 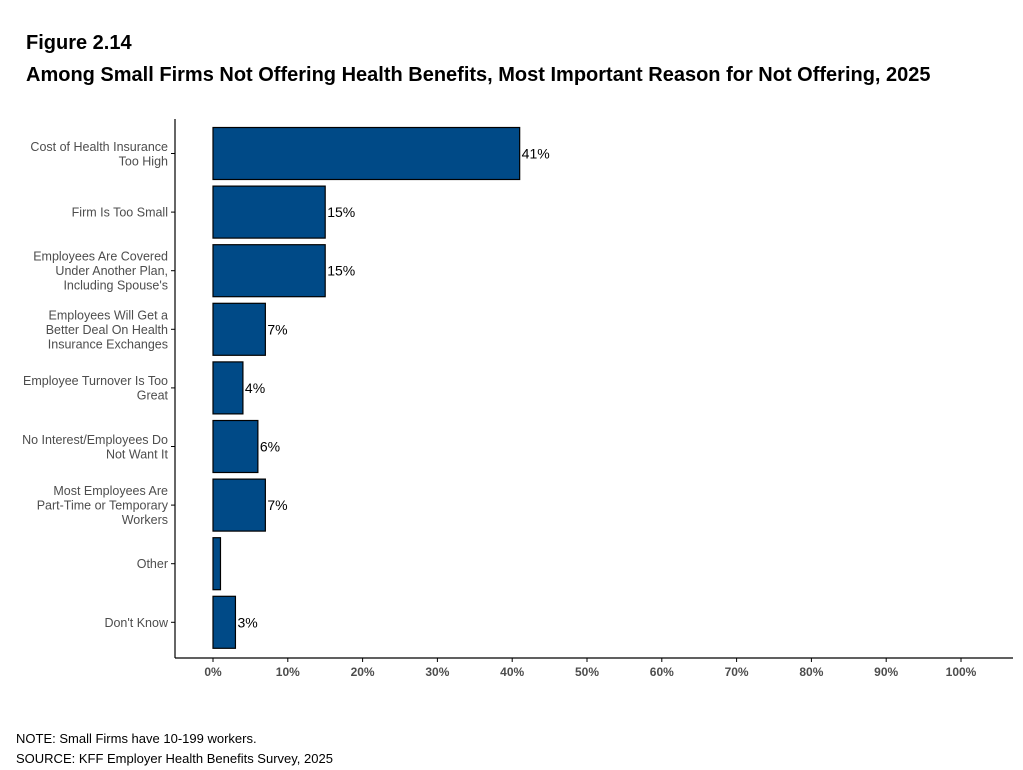 I want to click on category-label-line: Not Want It, so click(x=137, y=454).